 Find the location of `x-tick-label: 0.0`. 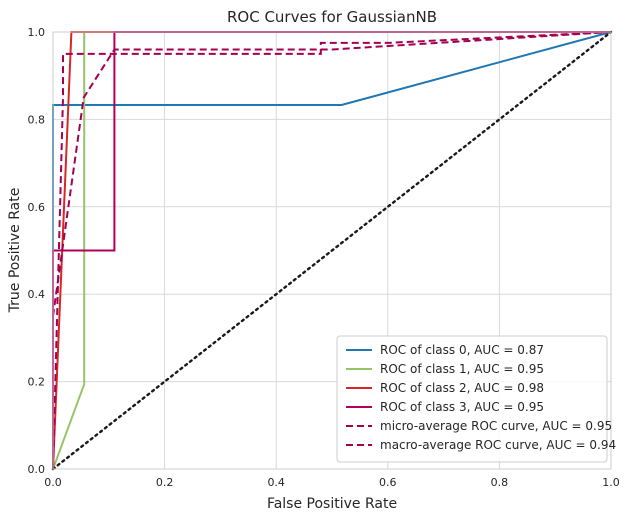

x-tick-label: 0.0 is located at coordinates (53, 482).